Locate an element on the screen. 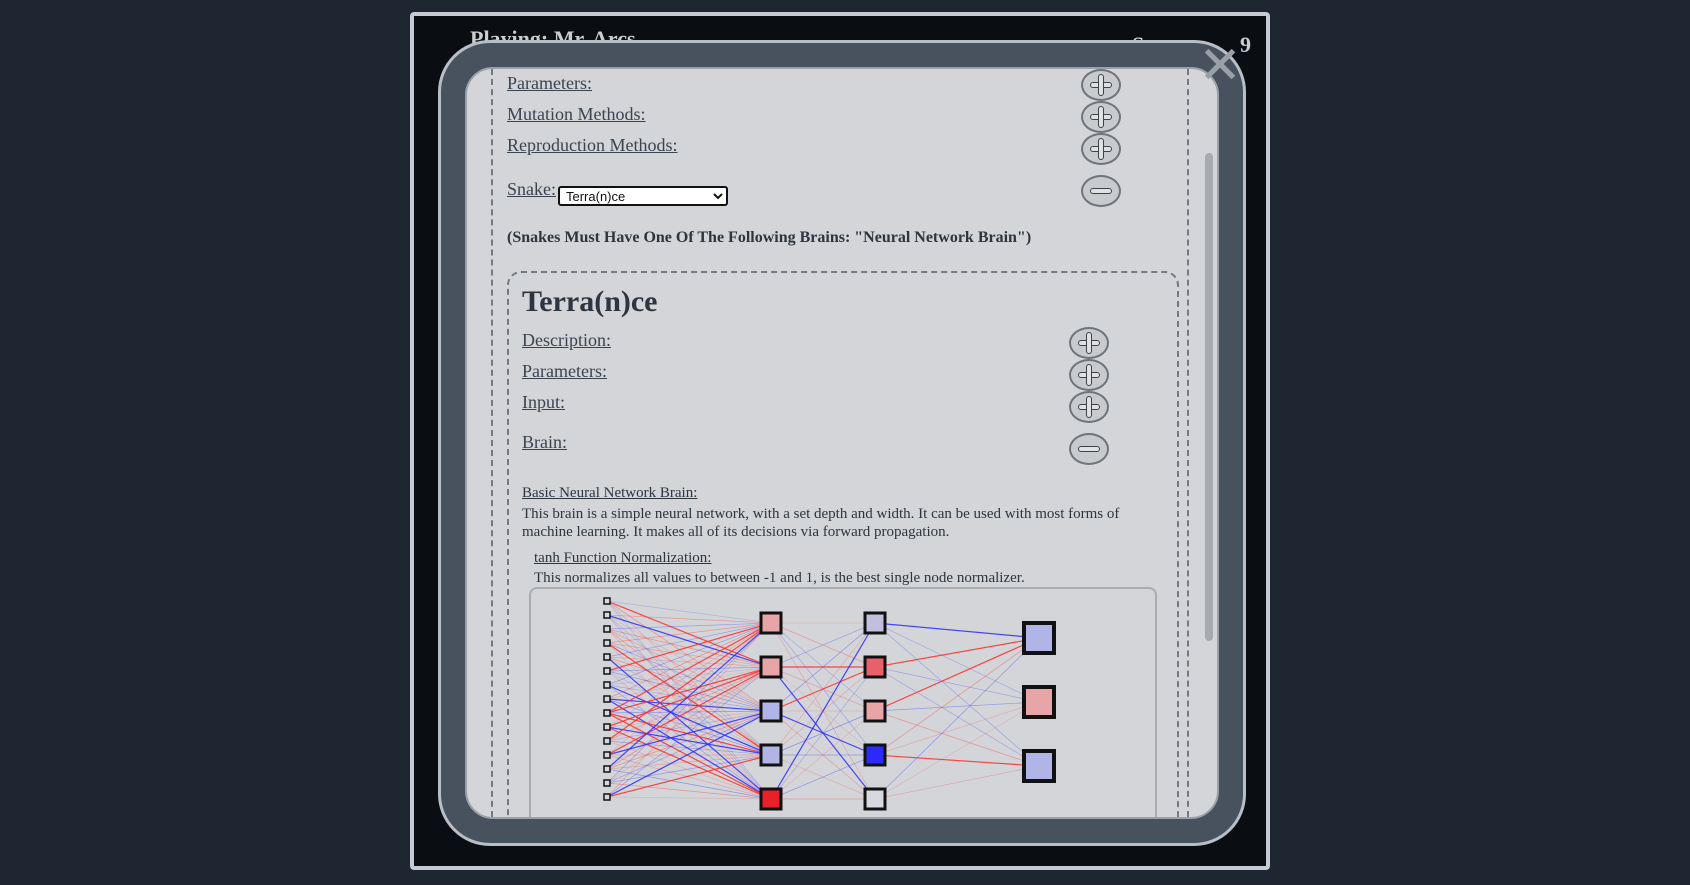  scrollbar-track is located at coordinates (1208, 443).